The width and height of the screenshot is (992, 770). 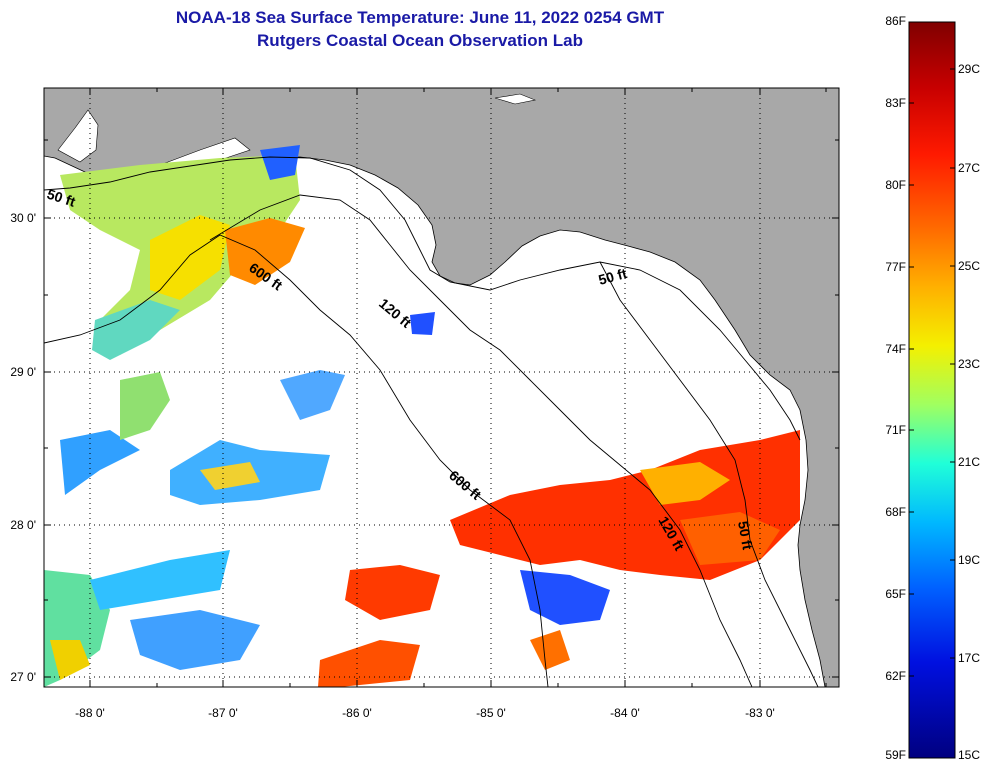 What do you see at coordinates (23, 677) in the screenshot?
I see `lat-label: 27 0'` at bounding box center [23, 677].